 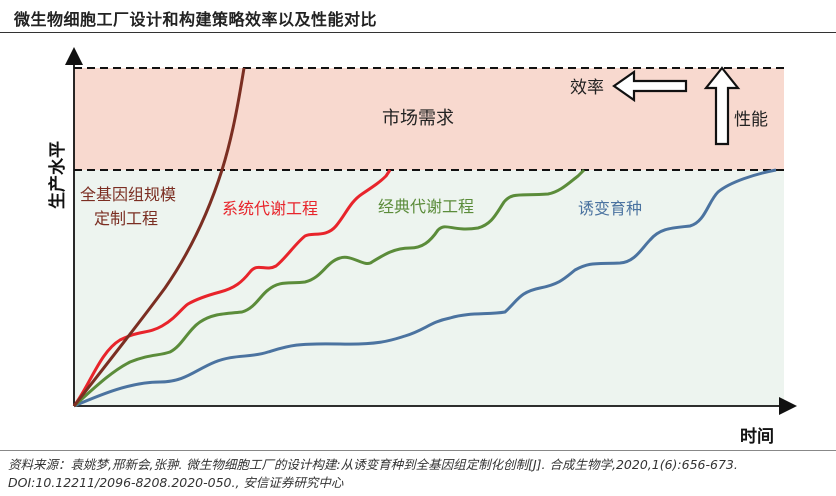 What do you see at coordinates (196, 19) in the screenshot?
I see `page-title: 微生物细胞工厂设计和构建策略效率以及性能对比` at bounding box center [196, 19].